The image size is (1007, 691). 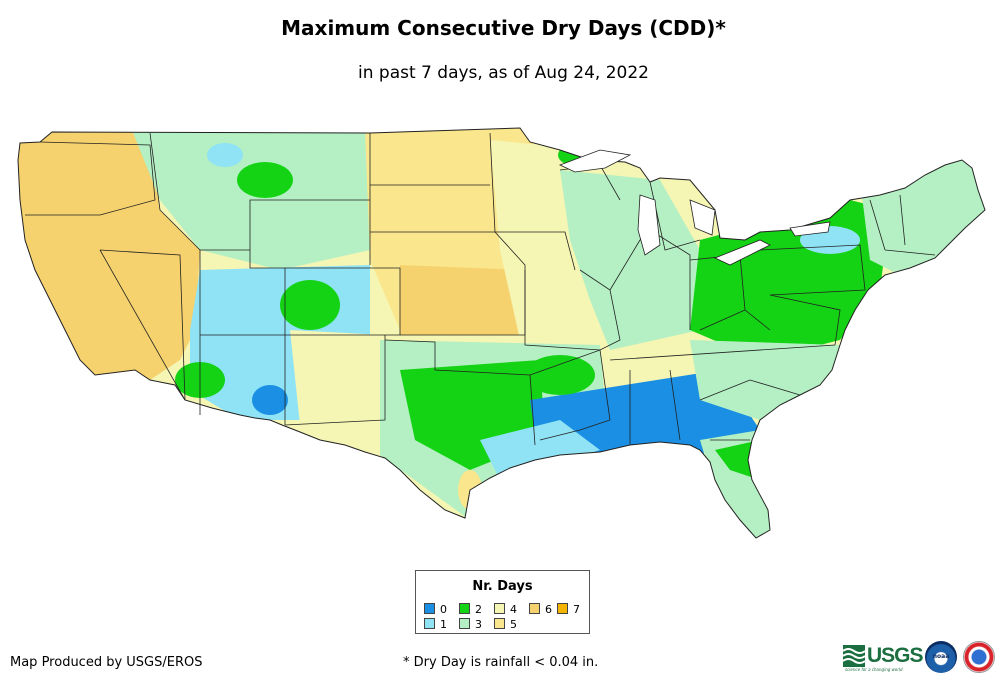 I want to click on zone-mid-atlantic-2-days, so click(x=790, y=280).